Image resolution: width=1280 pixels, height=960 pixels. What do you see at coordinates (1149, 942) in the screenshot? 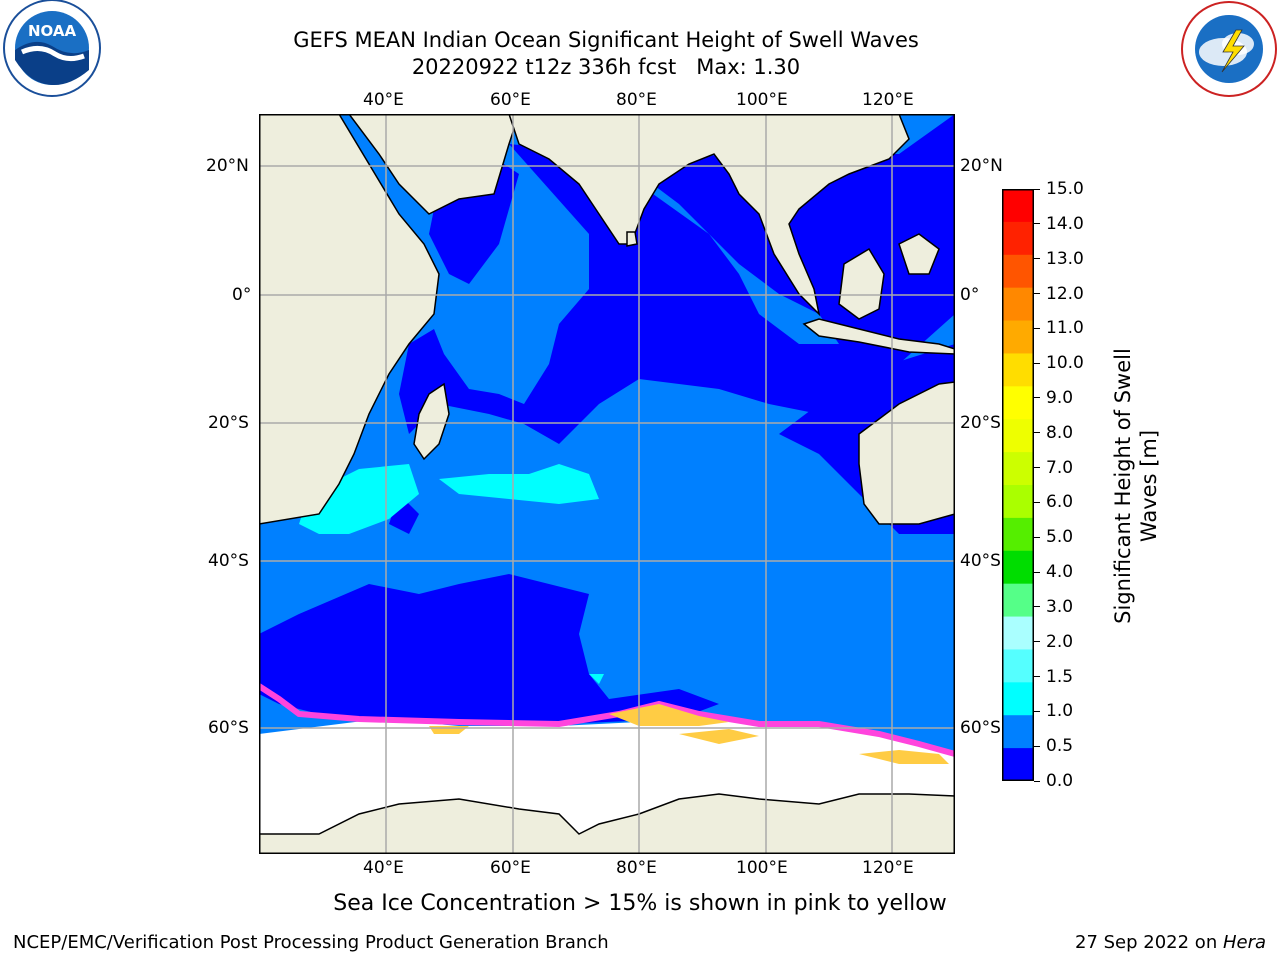
I see `footer-date-text: 27 Sep 2022 on` at bounding box center [1149, 942].